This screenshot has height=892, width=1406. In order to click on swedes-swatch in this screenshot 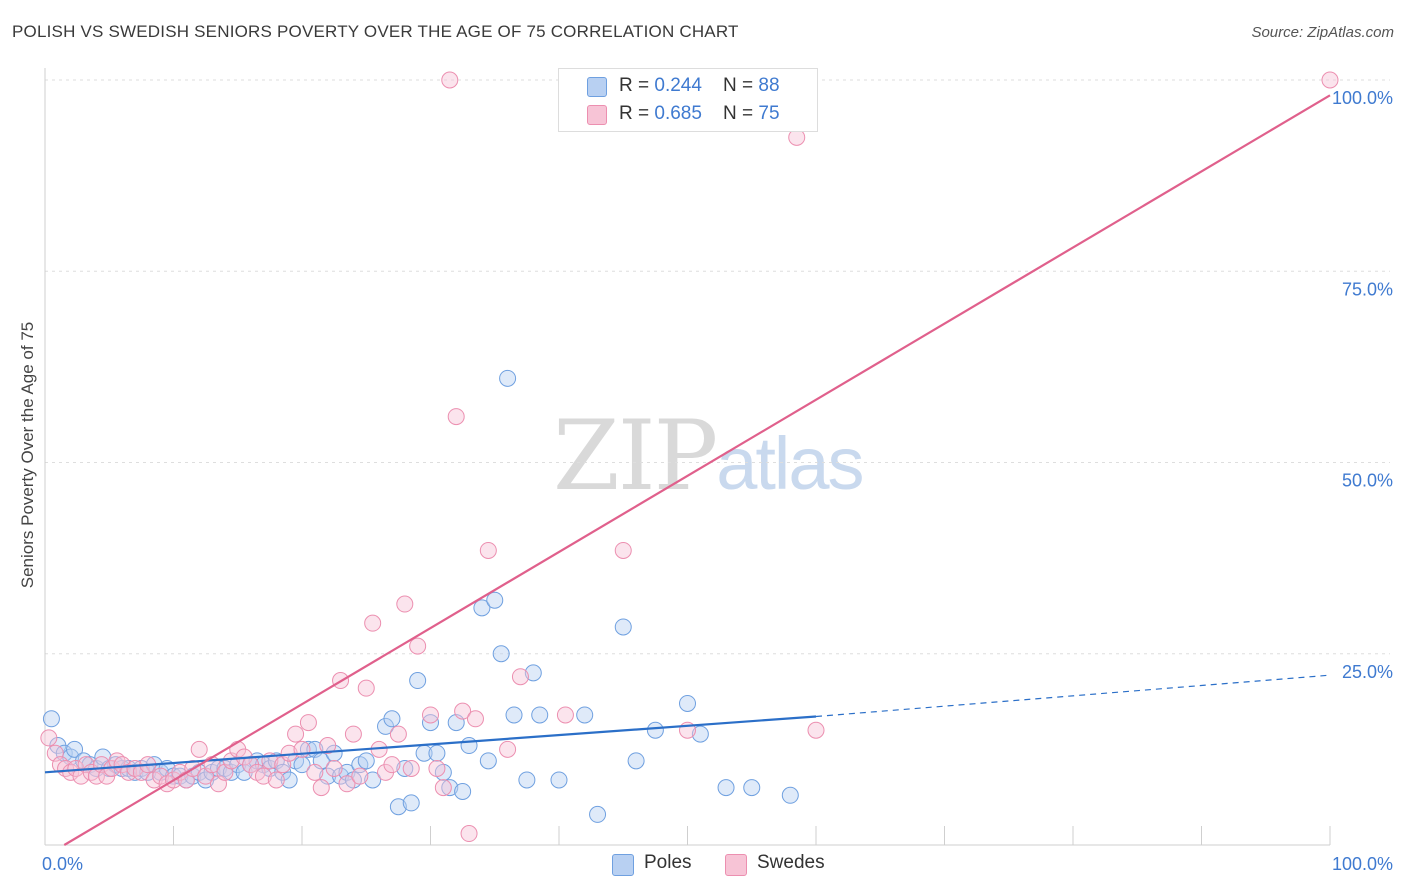, I will do `click(597, 115)`.